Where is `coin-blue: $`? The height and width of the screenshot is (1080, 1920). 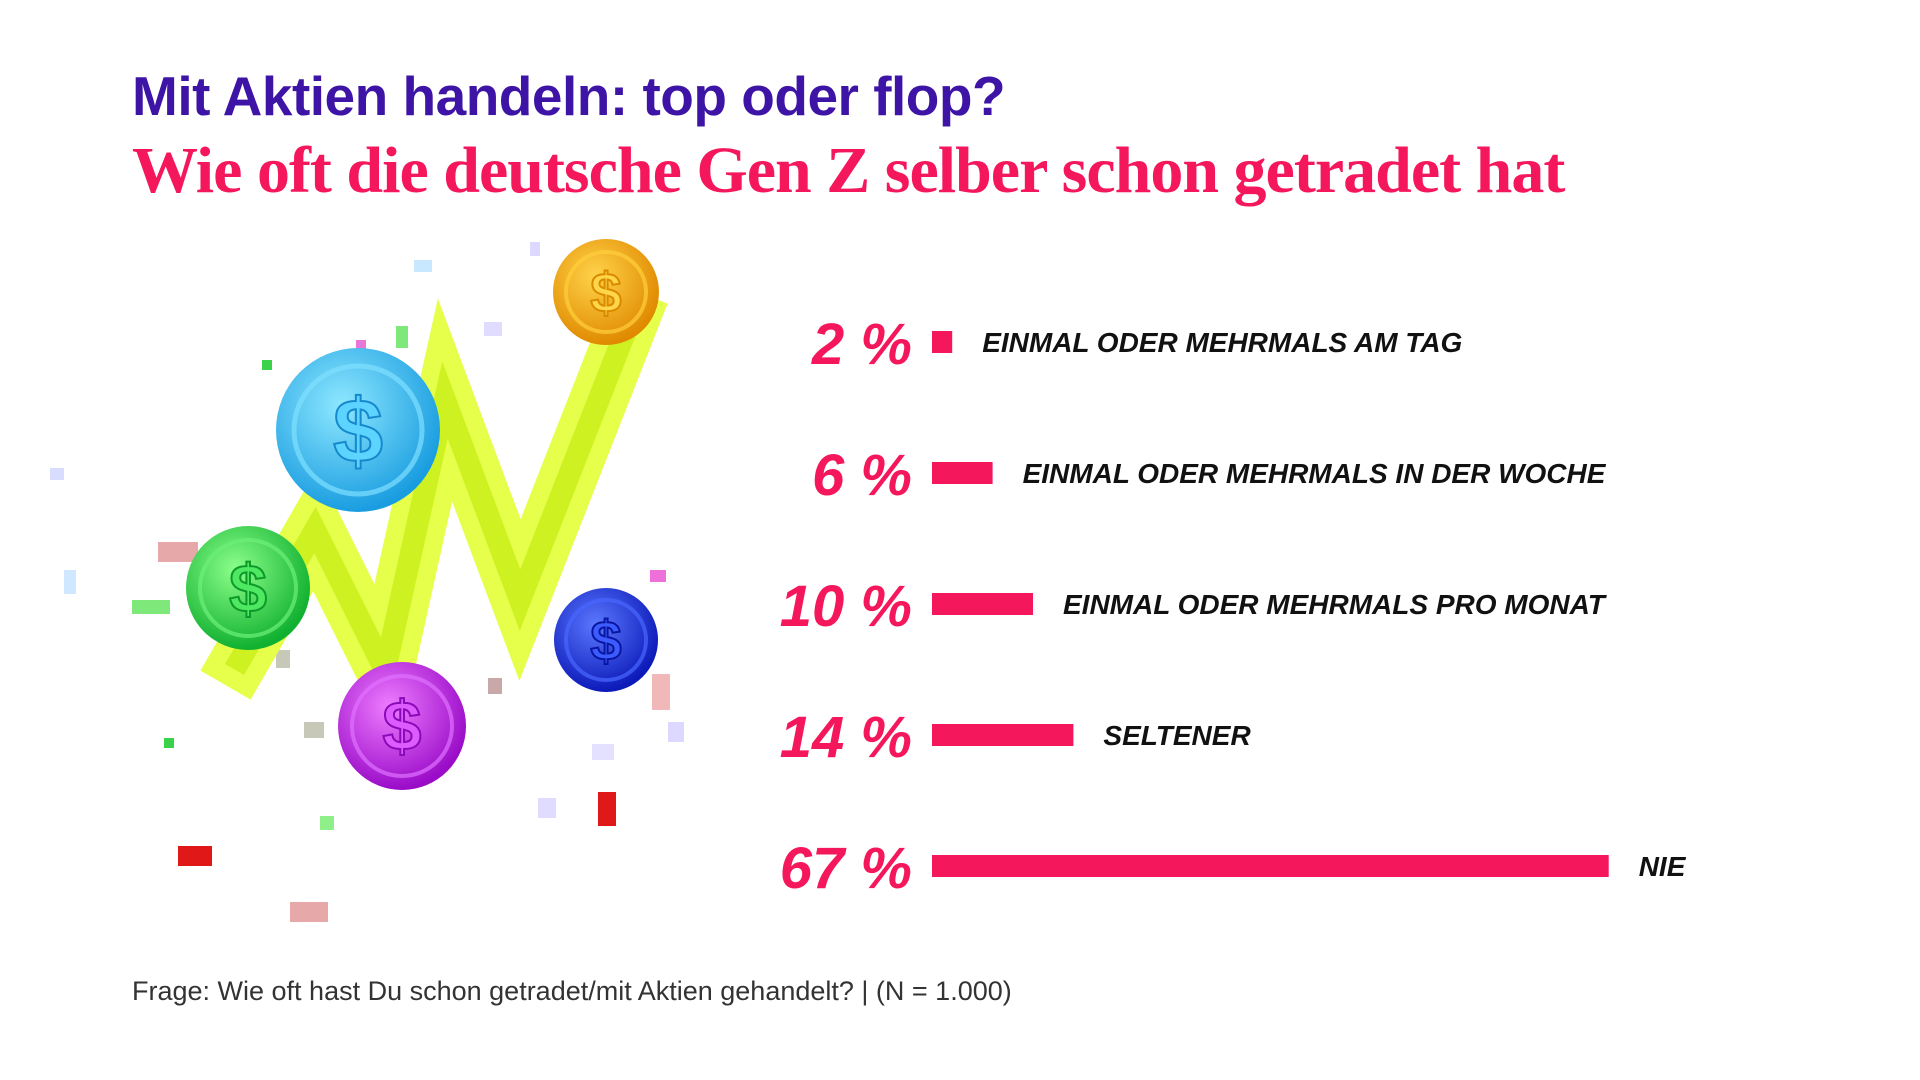
coin-blue: $ is located at coordinates (606, 640).